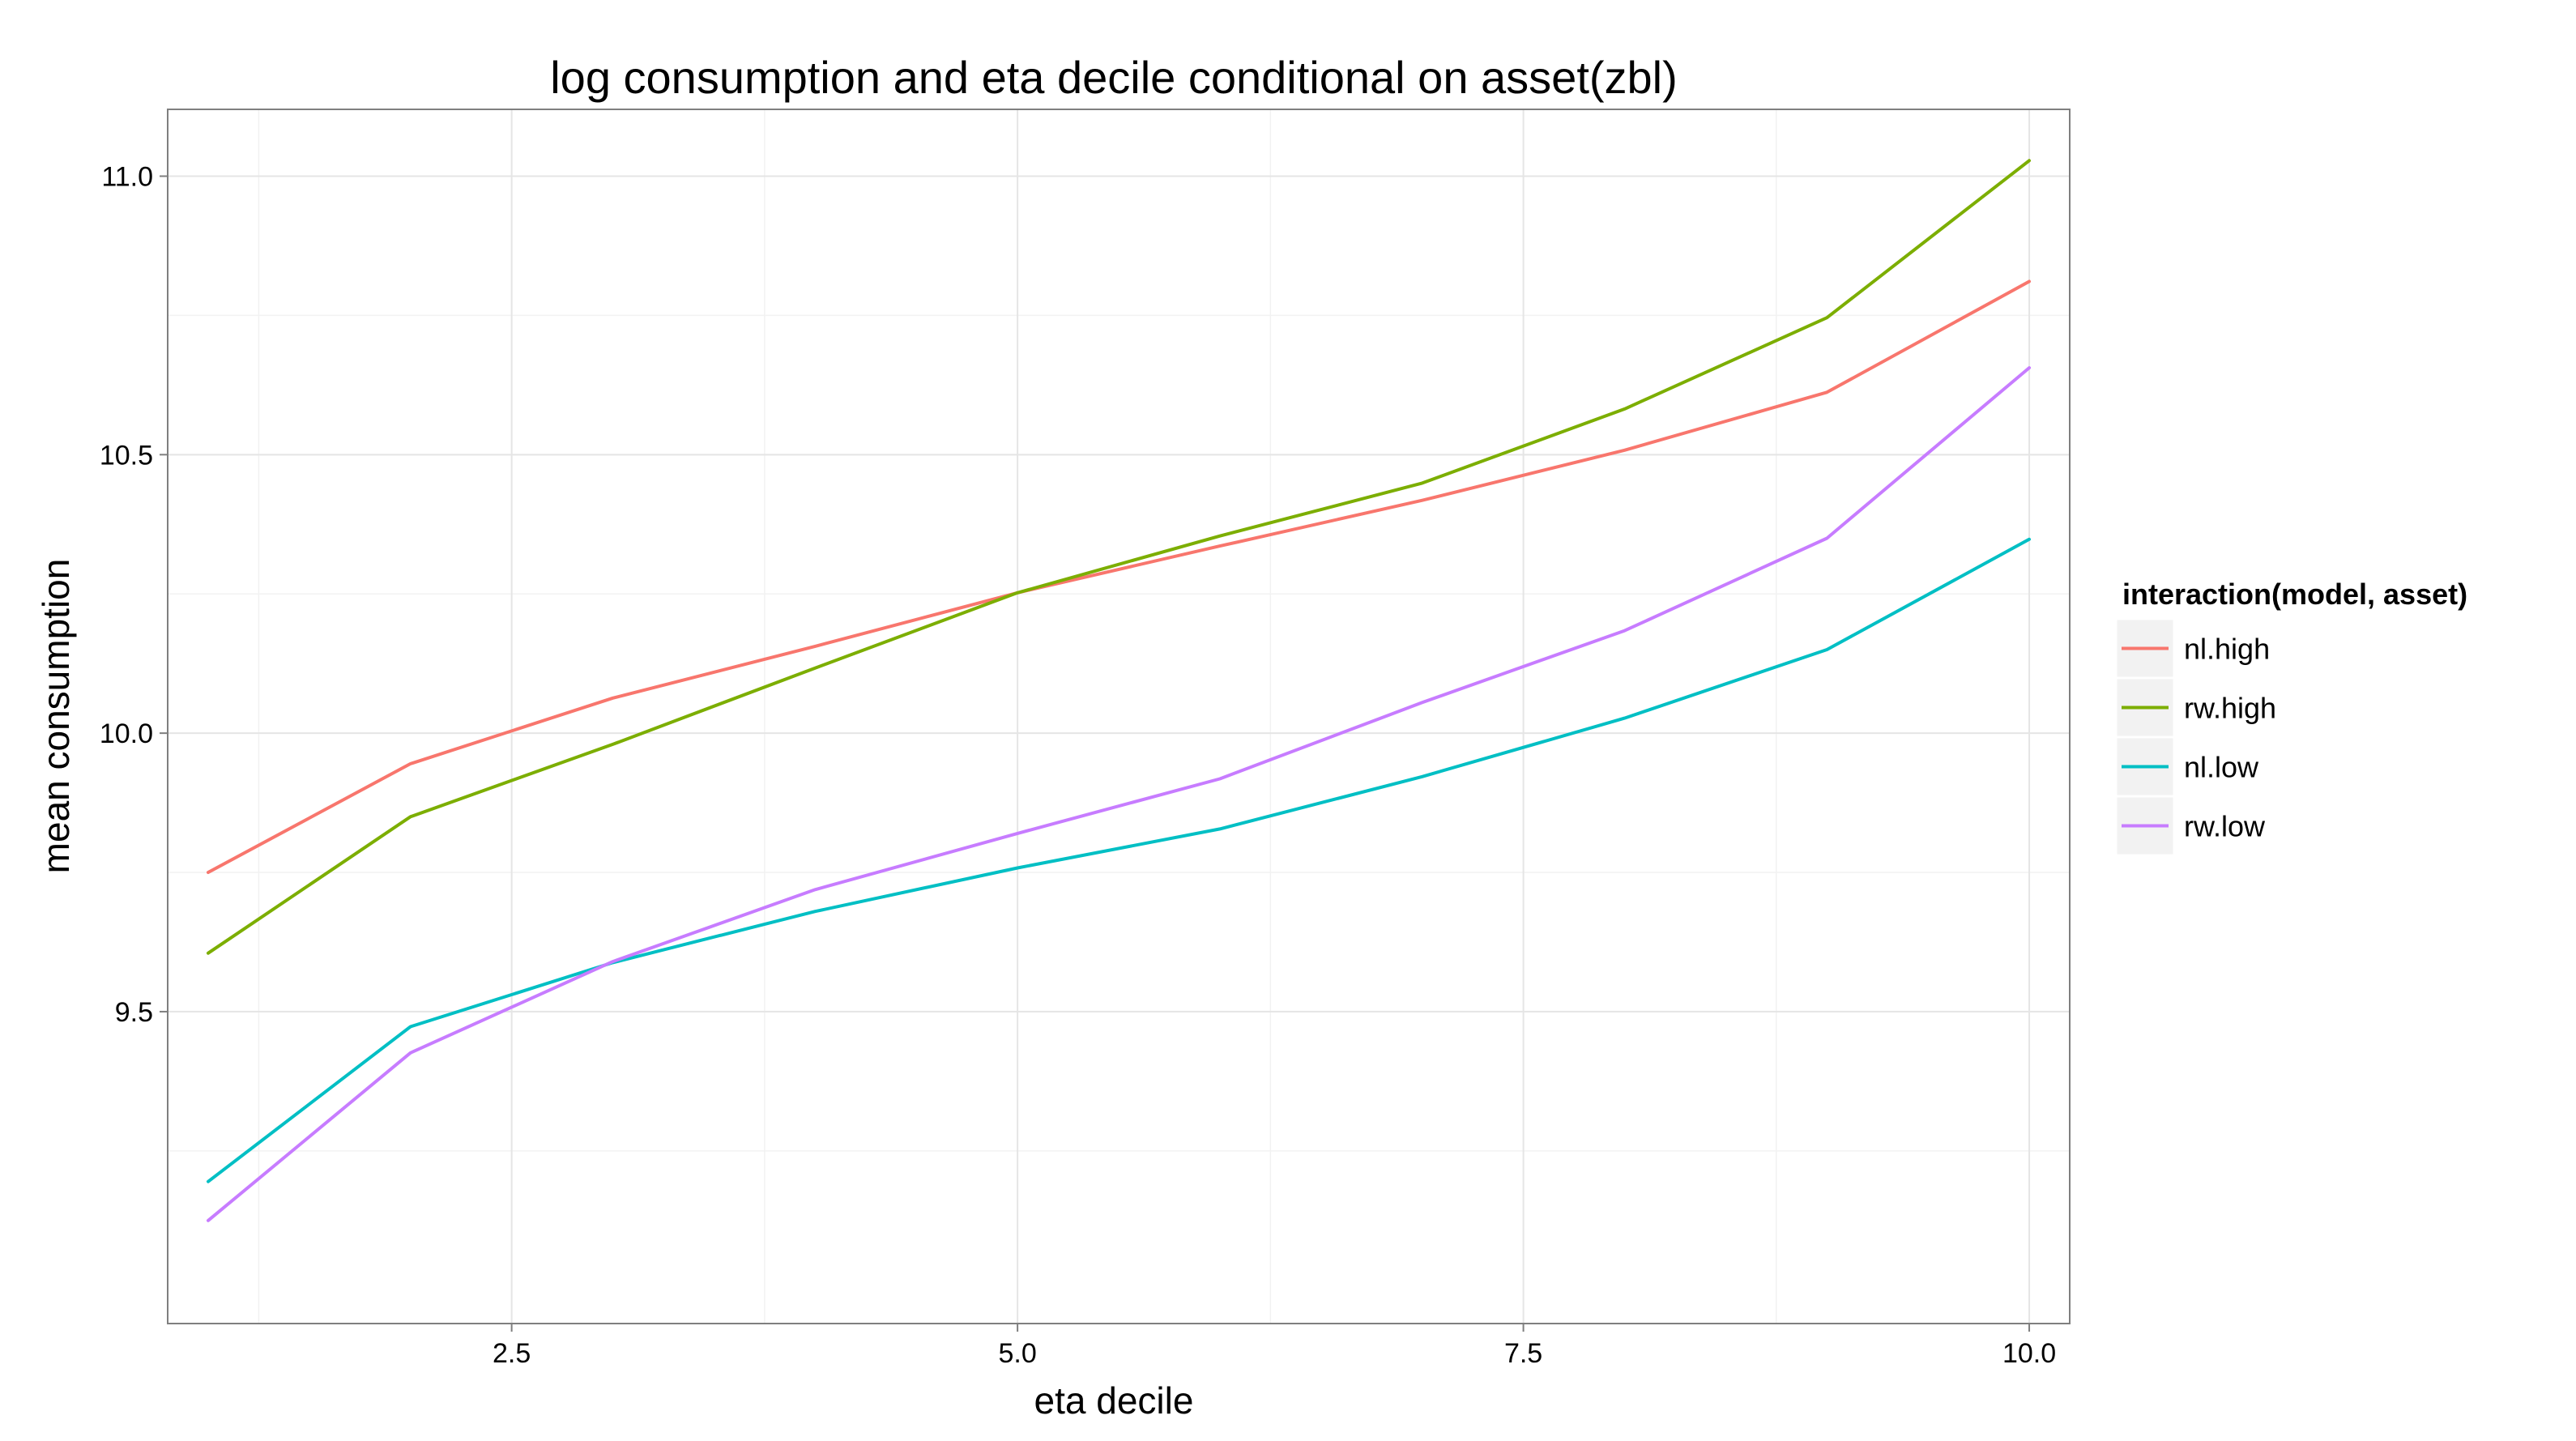 This screenshot has width=2576, height=1441. I want to click on x-tick-label: 10.0, so click(2029, 1353).